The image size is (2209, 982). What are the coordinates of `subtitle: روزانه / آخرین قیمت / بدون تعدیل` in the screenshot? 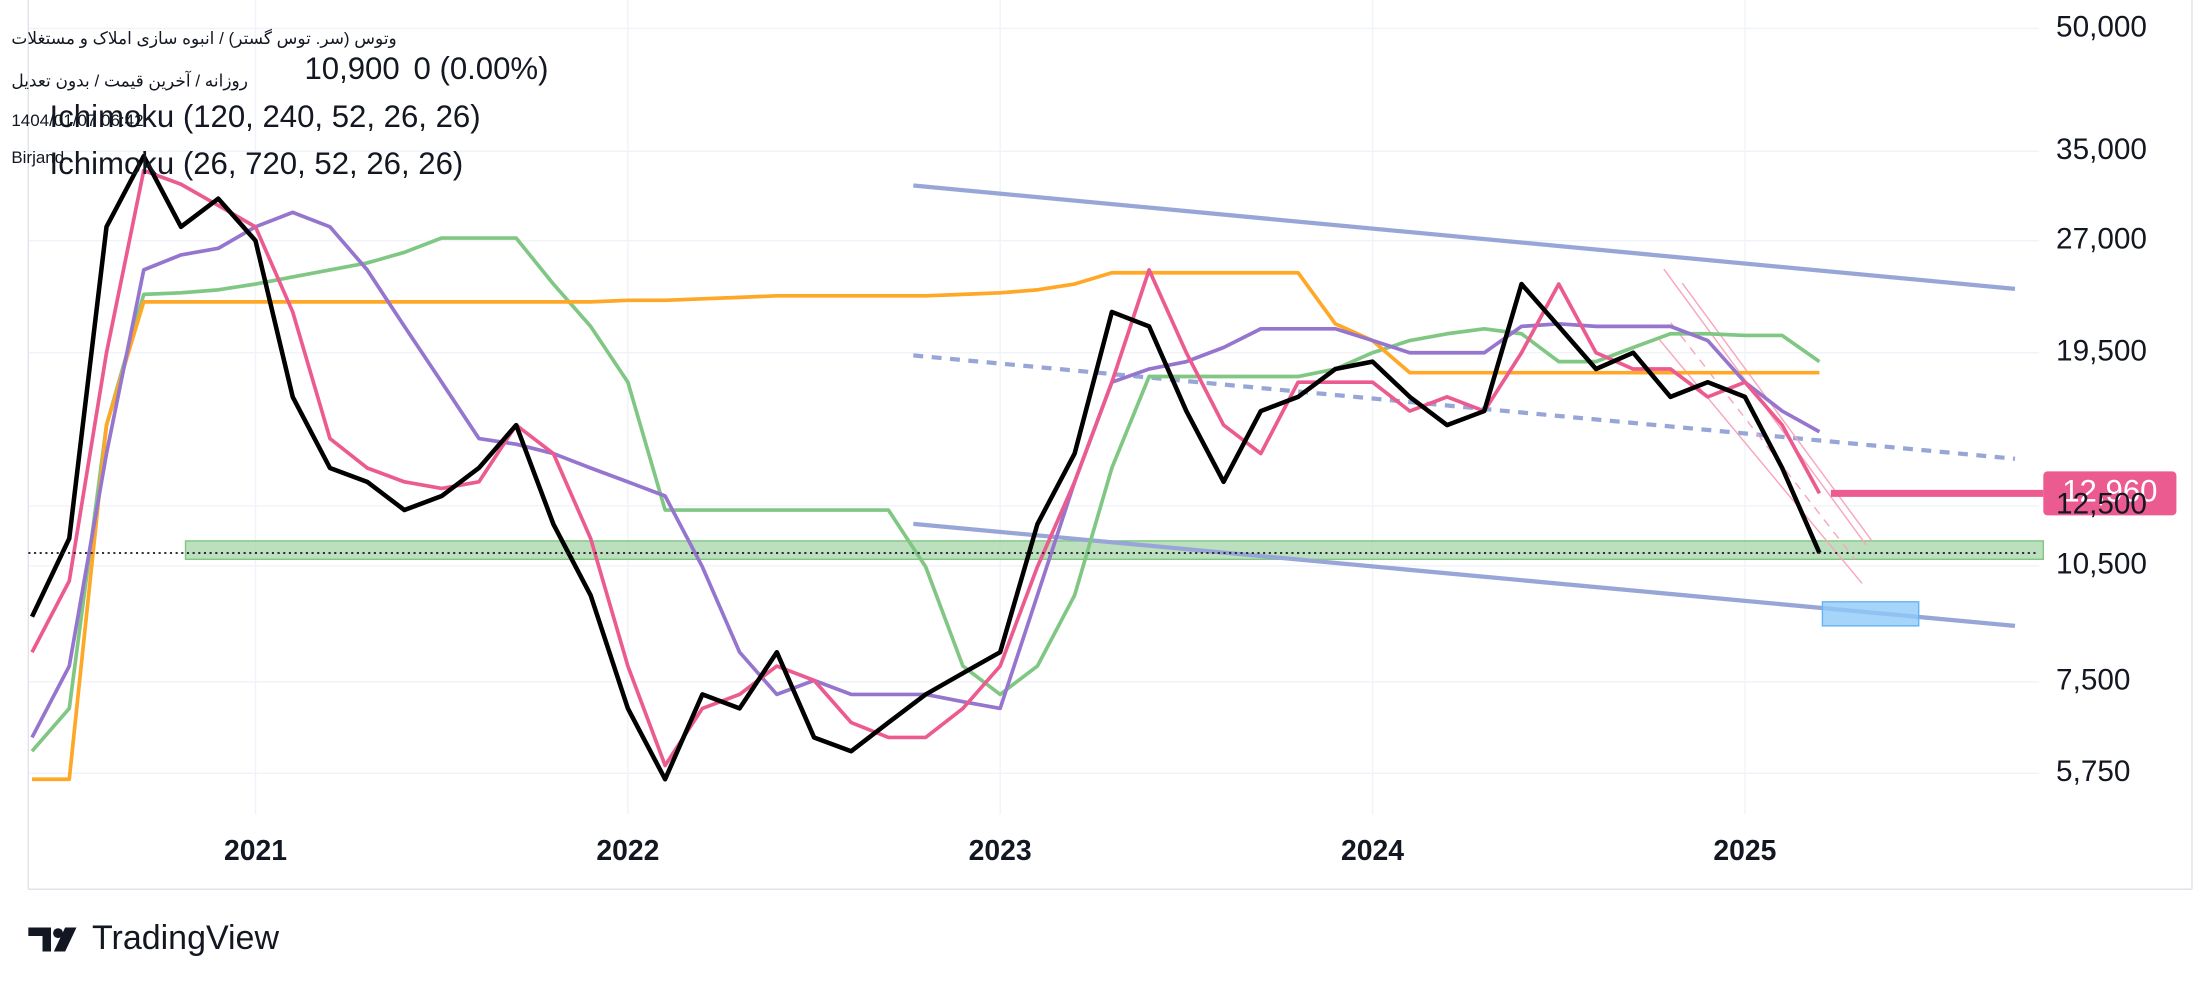 It's located at (129, 80).